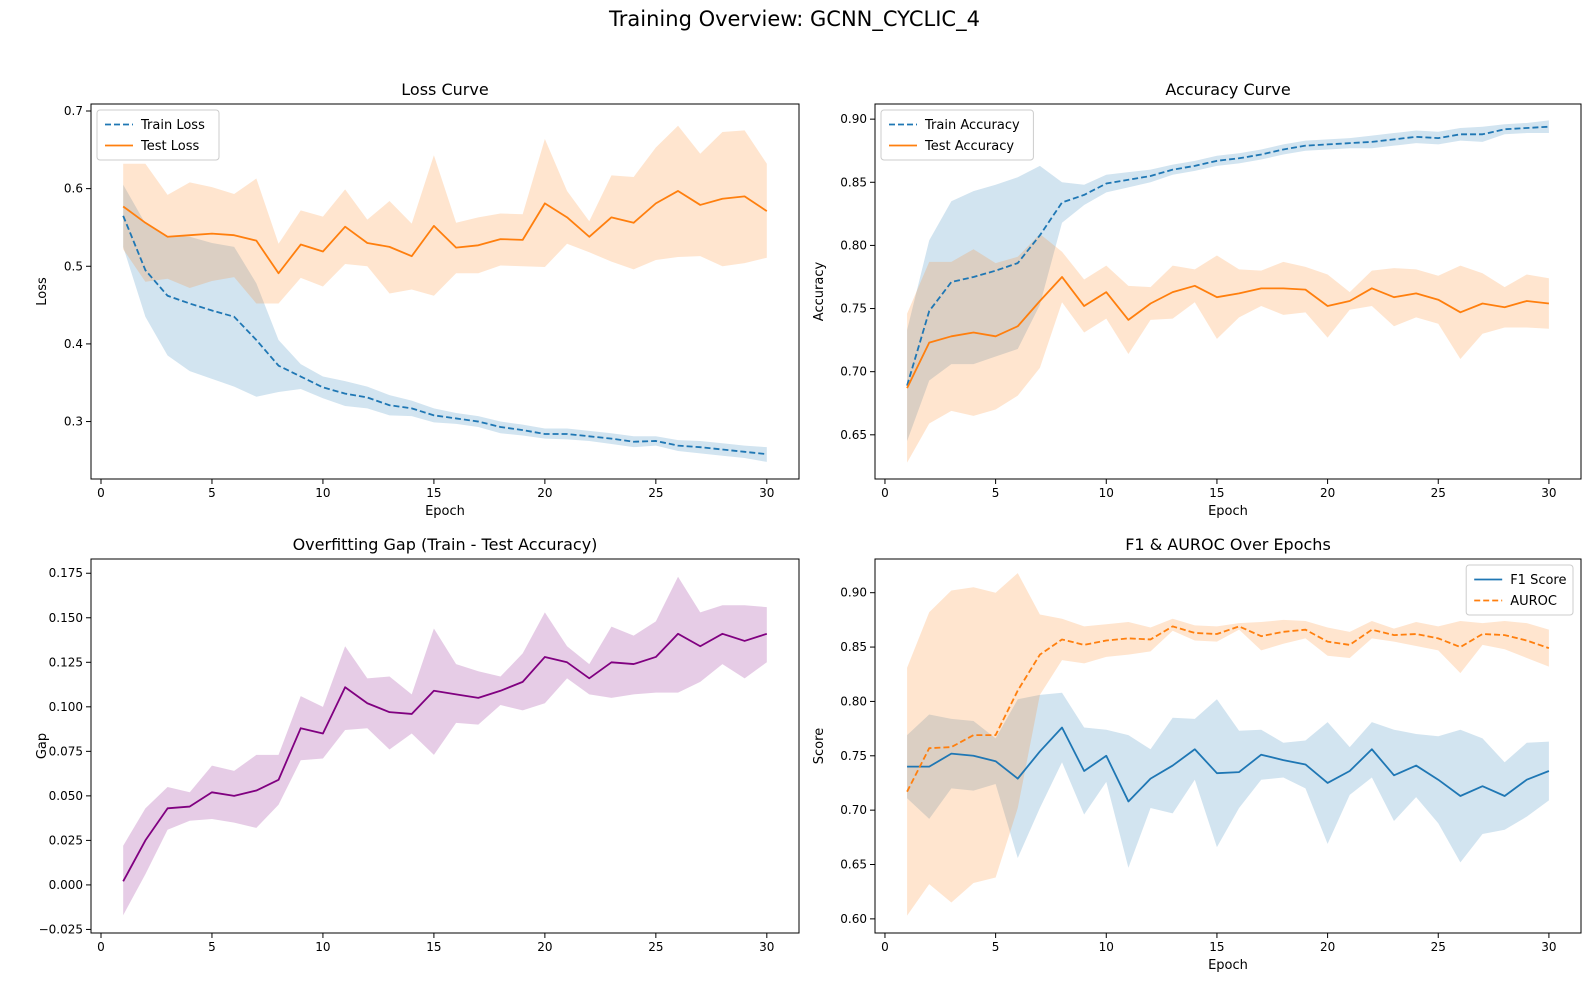 This screenshot has height=985, width=1589. What do you see at coordinates (1538, 580) in the screenshot?
I see `legend-entry-label: F1 Score` at bounding box center [1538, 580].